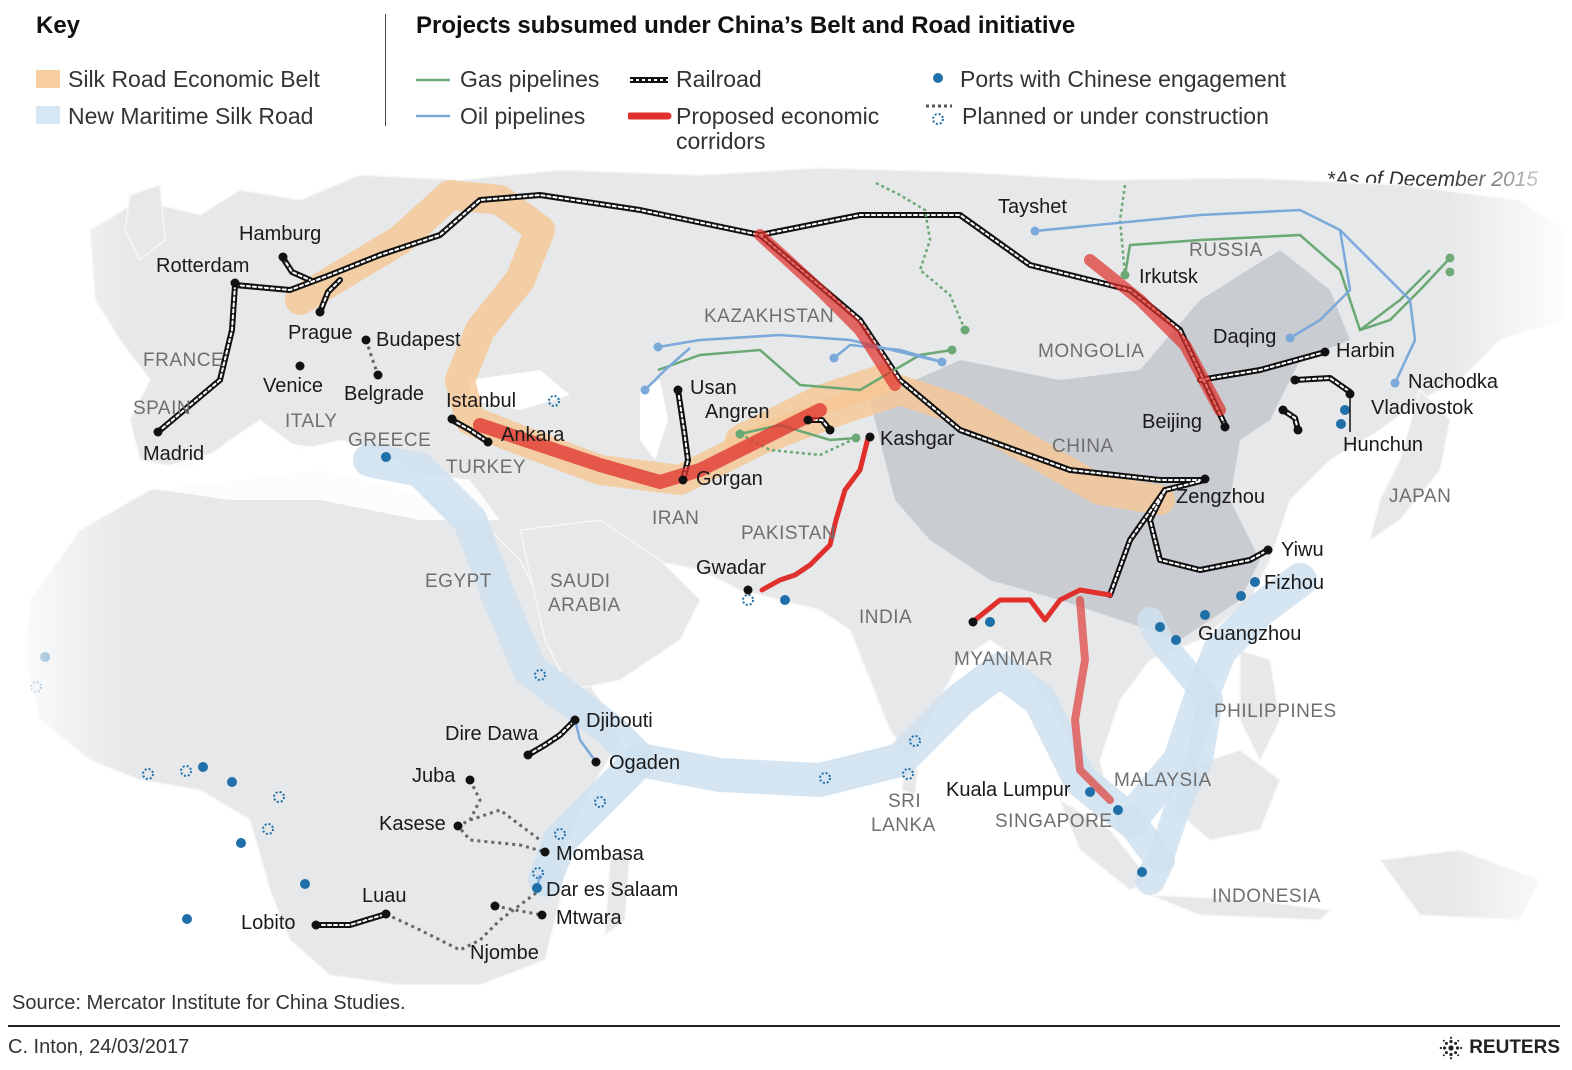 The height and width of the screenshot is (1070, 1572). I want to click on label-china: CHINA, so click(1083, 446).